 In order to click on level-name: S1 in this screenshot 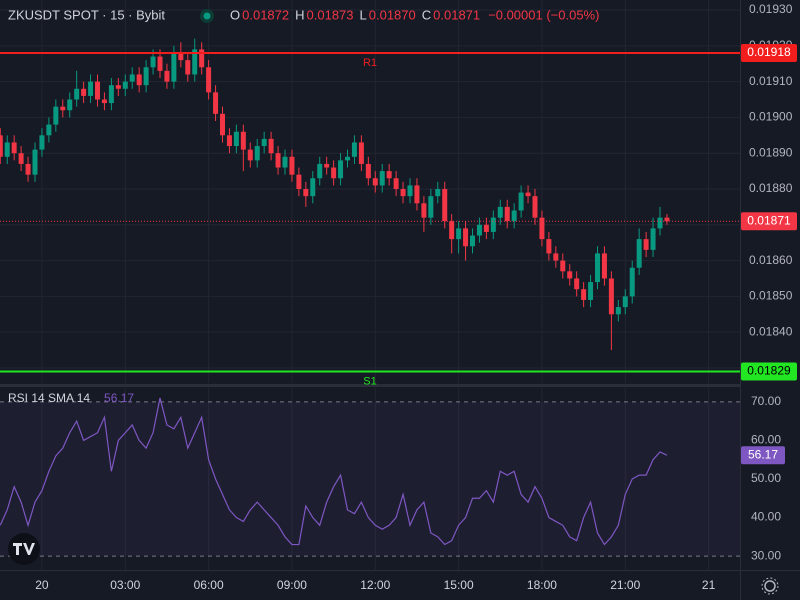, I will do `click(369, 381)`.